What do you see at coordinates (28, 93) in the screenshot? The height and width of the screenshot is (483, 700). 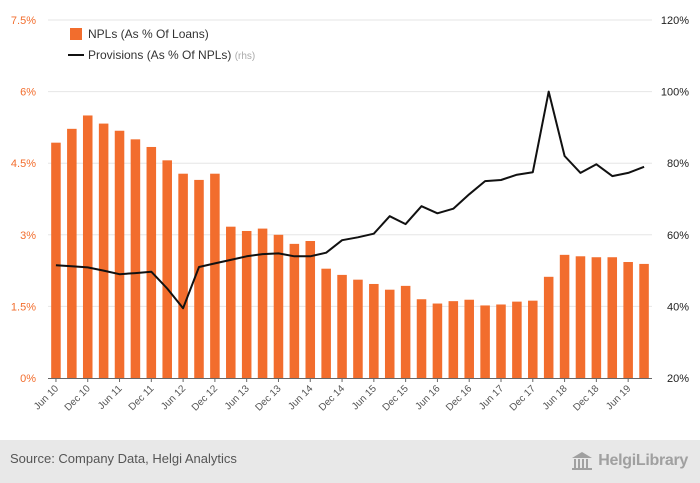 I see `y-left-tick-label: 6%` at bounding box center [28, 93].